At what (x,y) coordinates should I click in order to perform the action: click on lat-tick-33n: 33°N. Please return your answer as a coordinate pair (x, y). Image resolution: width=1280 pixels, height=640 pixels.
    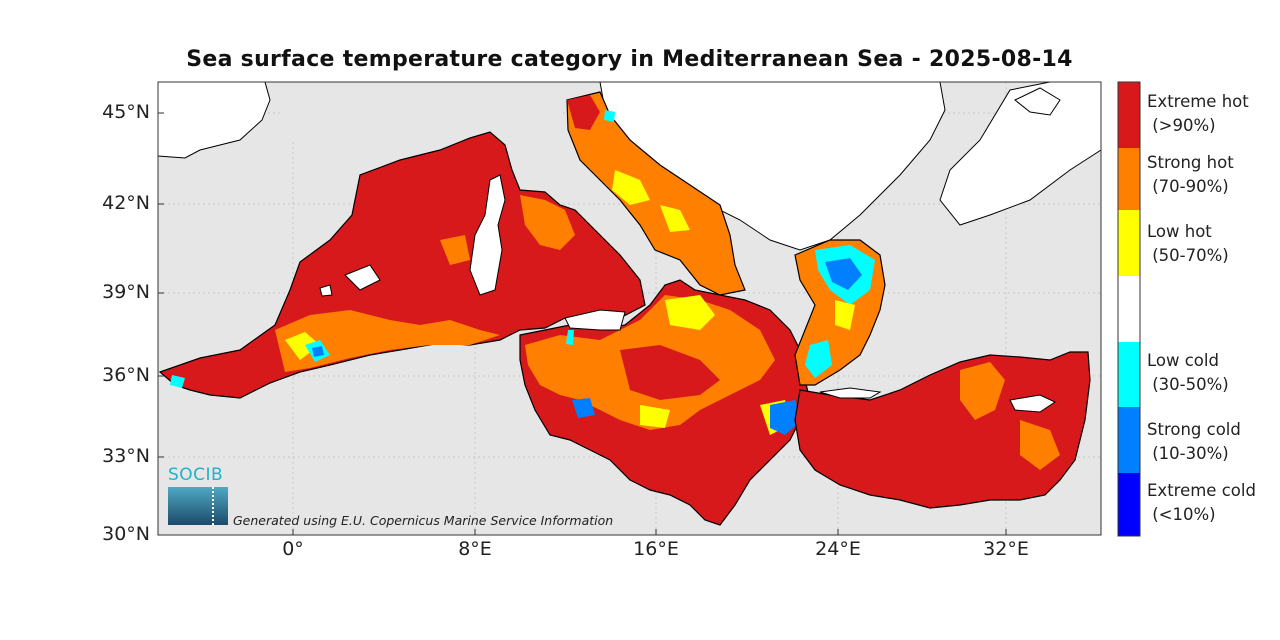
    Looking at the image, I should click on (126, 456).